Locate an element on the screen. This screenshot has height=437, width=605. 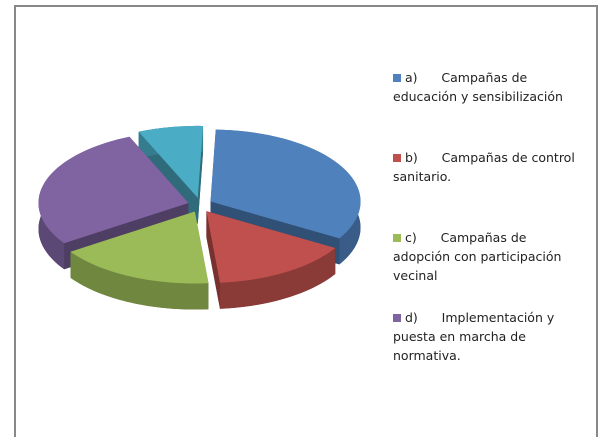
legend-item: b) Campañas de control sanitario. is located at coordinates (488, 167).